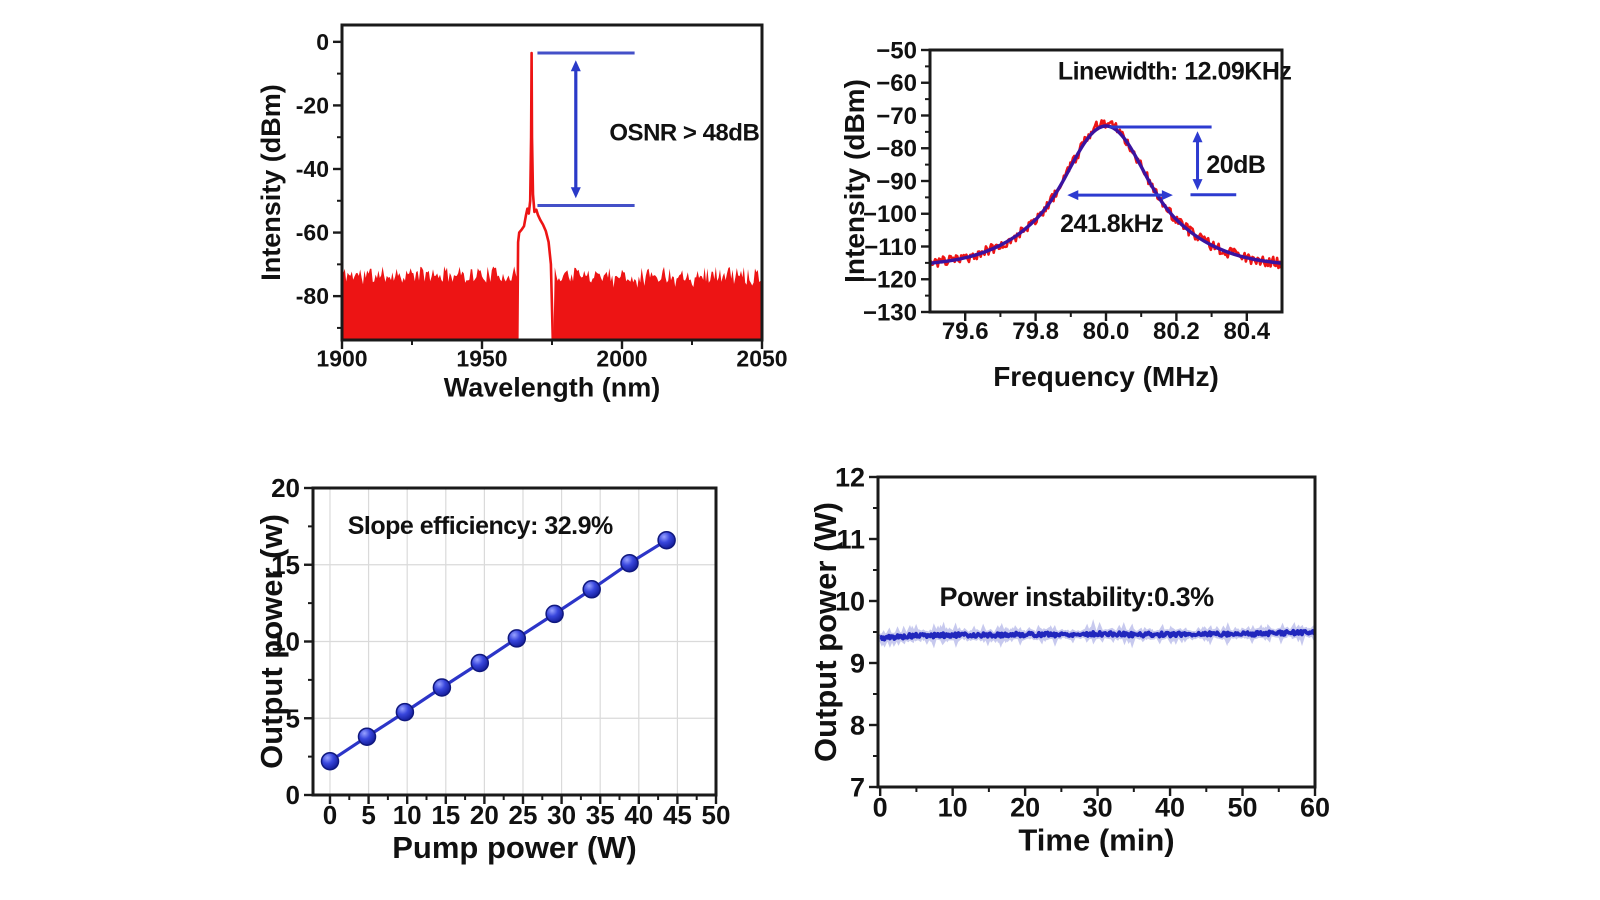 The height and width of the screenshot is (900, 1600). I want to click on optical-spectrum-ticks: 1900 1950 2000 2050 0 -20 -40 -60 -80, so click(542, 200).